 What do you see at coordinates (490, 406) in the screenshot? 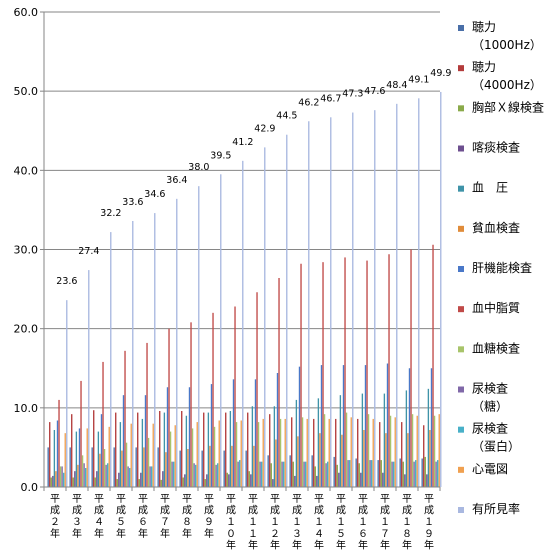
I see `legend-sublabel: （糖）` at bounding box center [490, 406].